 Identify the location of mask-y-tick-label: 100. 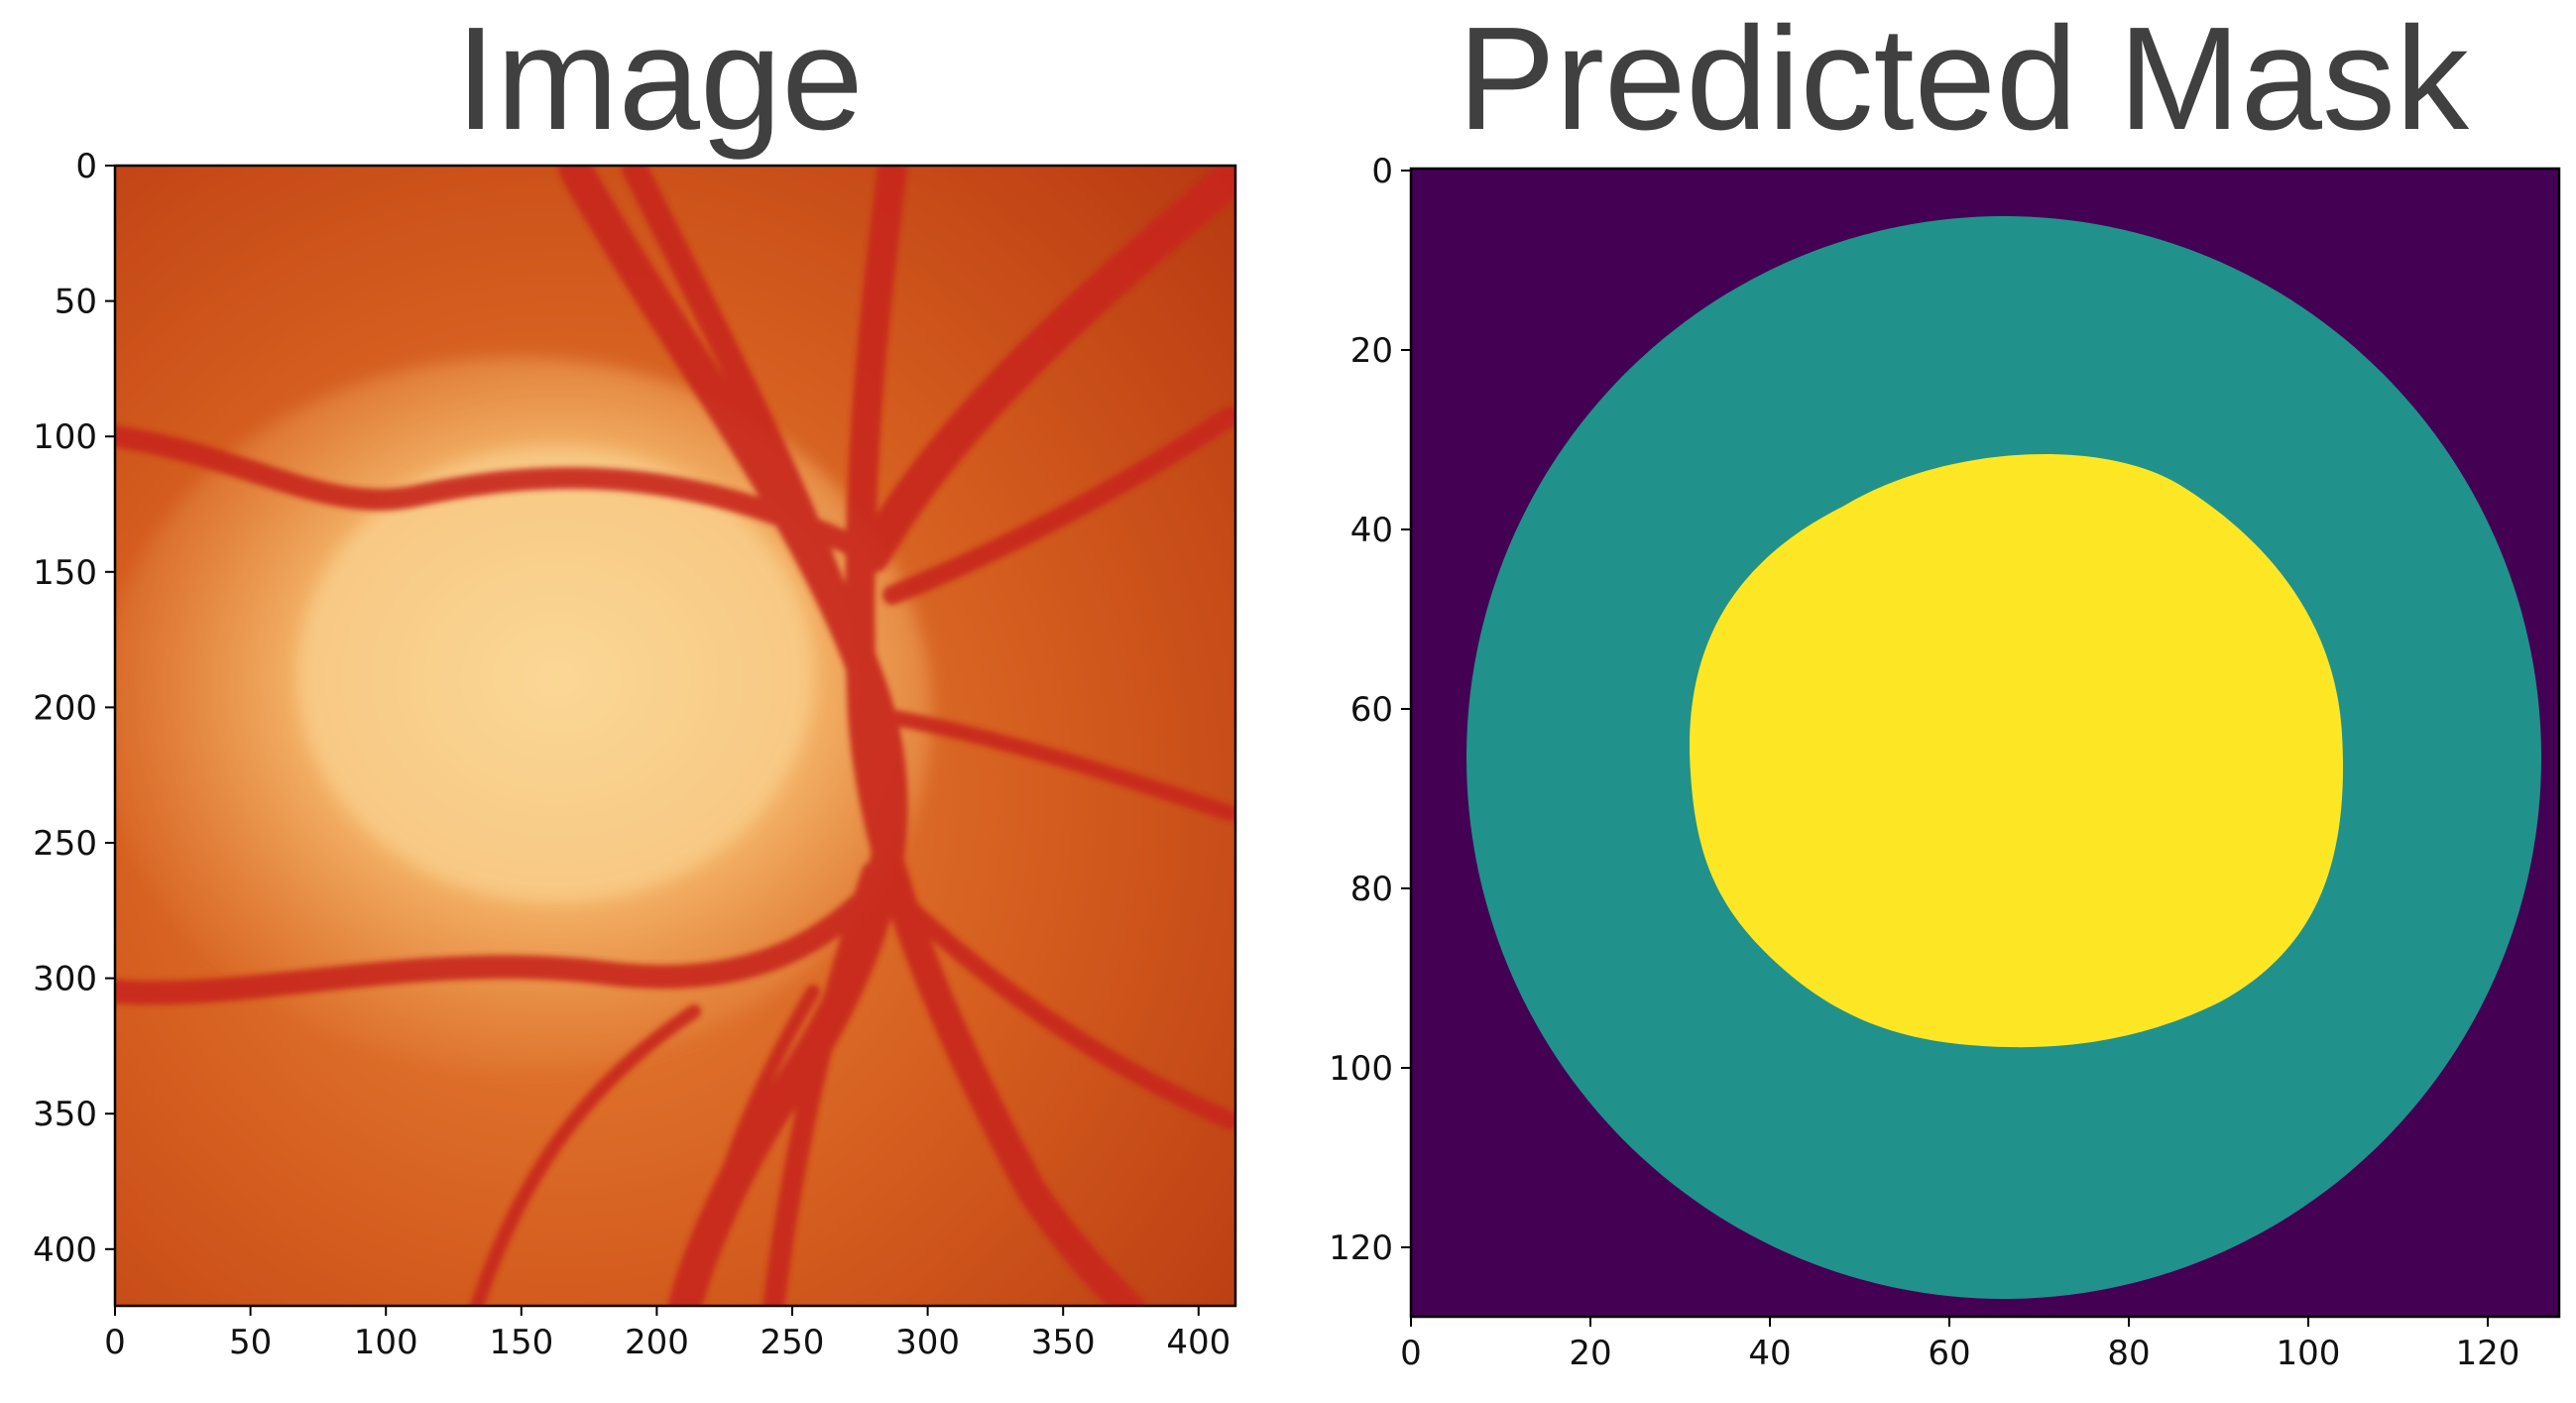
(1361, 1069).